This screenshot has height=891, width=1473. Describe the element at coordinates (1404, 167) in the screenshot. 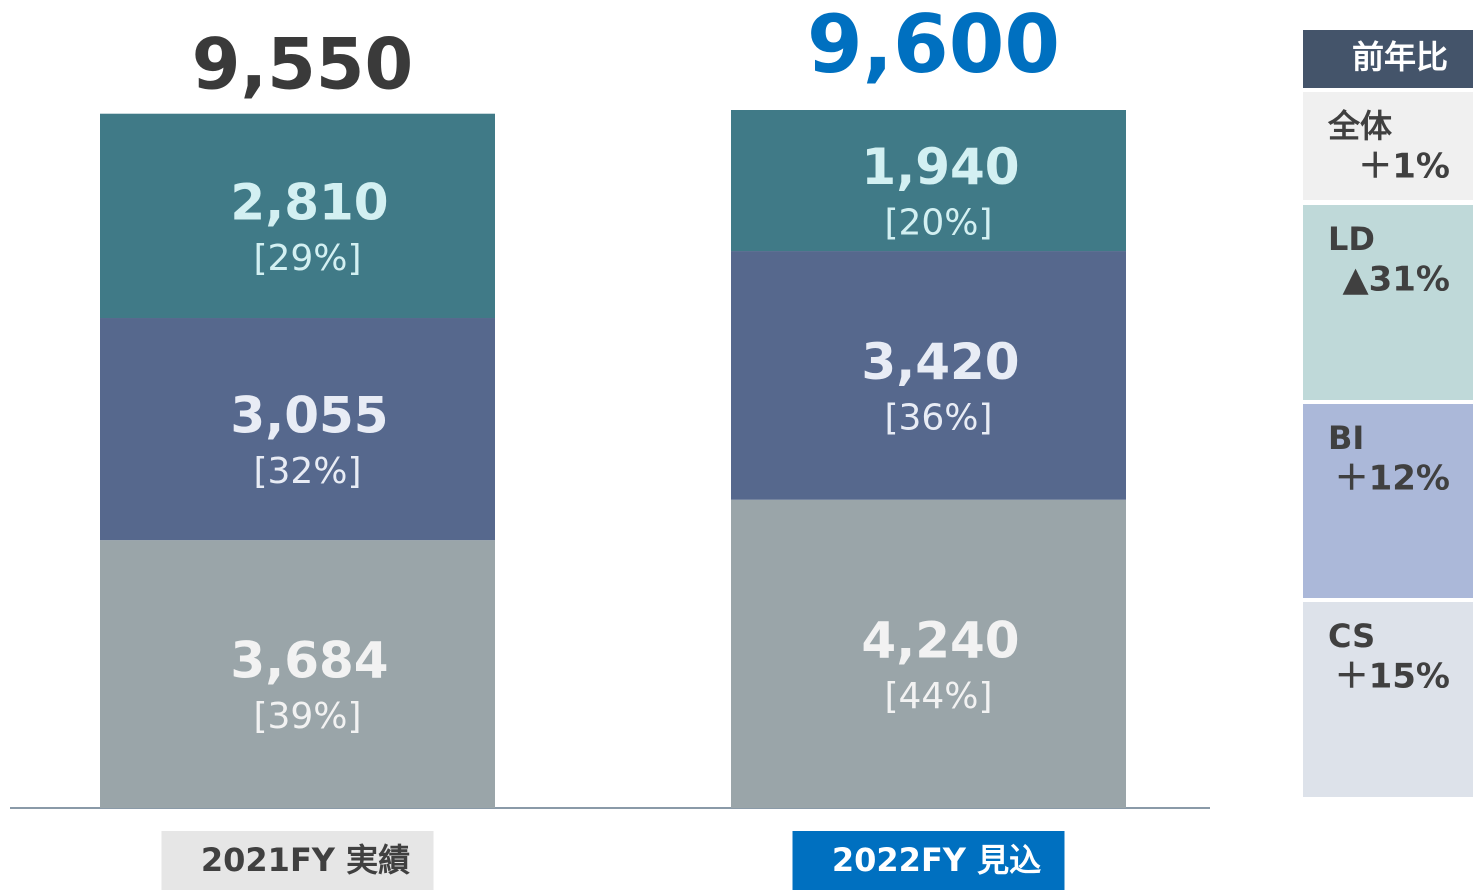

I see `row-change: ＋1%` at that location.